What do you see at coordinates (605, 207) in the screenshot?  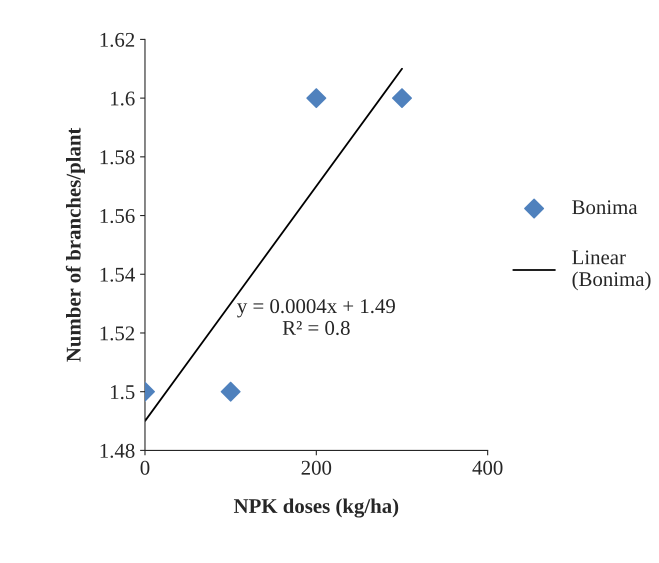 I see `legend-label: Bonima` at bounding box center [605, 207].